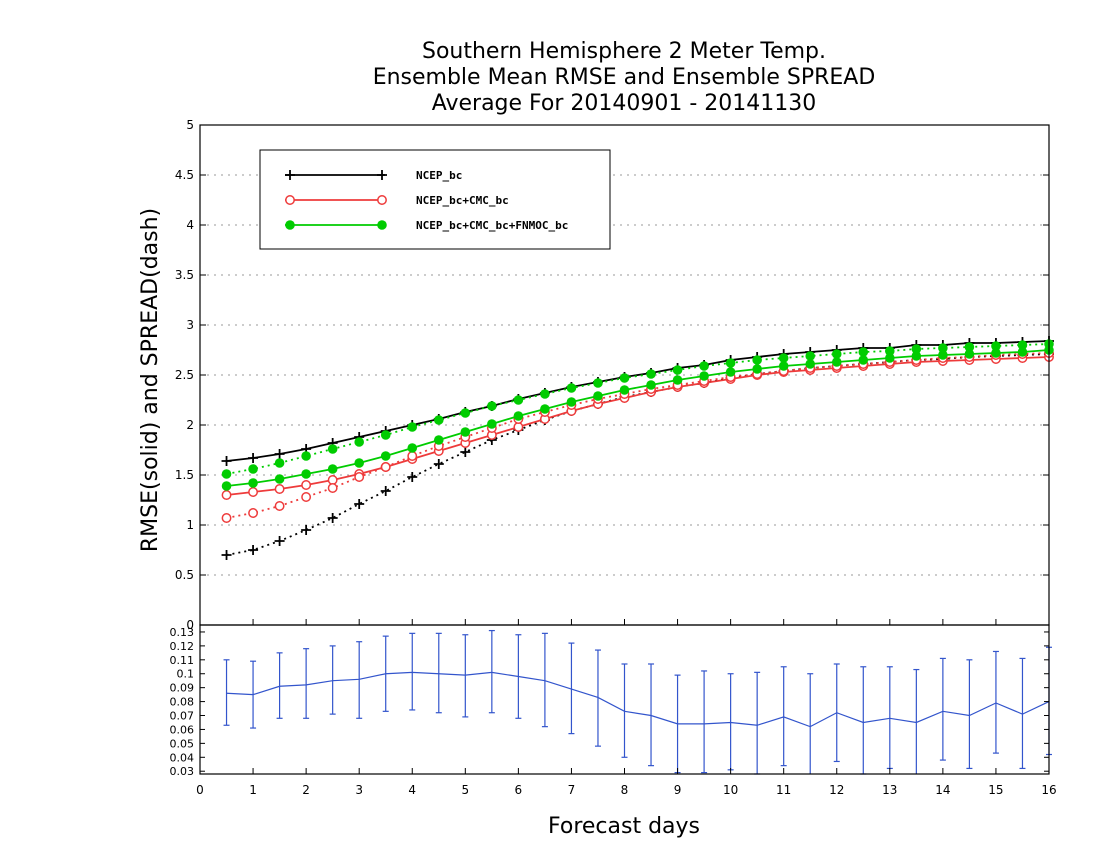 This screenshot has width=1100, height=850. I want to click on y-tick-label: 0.08, so click(182, 702).